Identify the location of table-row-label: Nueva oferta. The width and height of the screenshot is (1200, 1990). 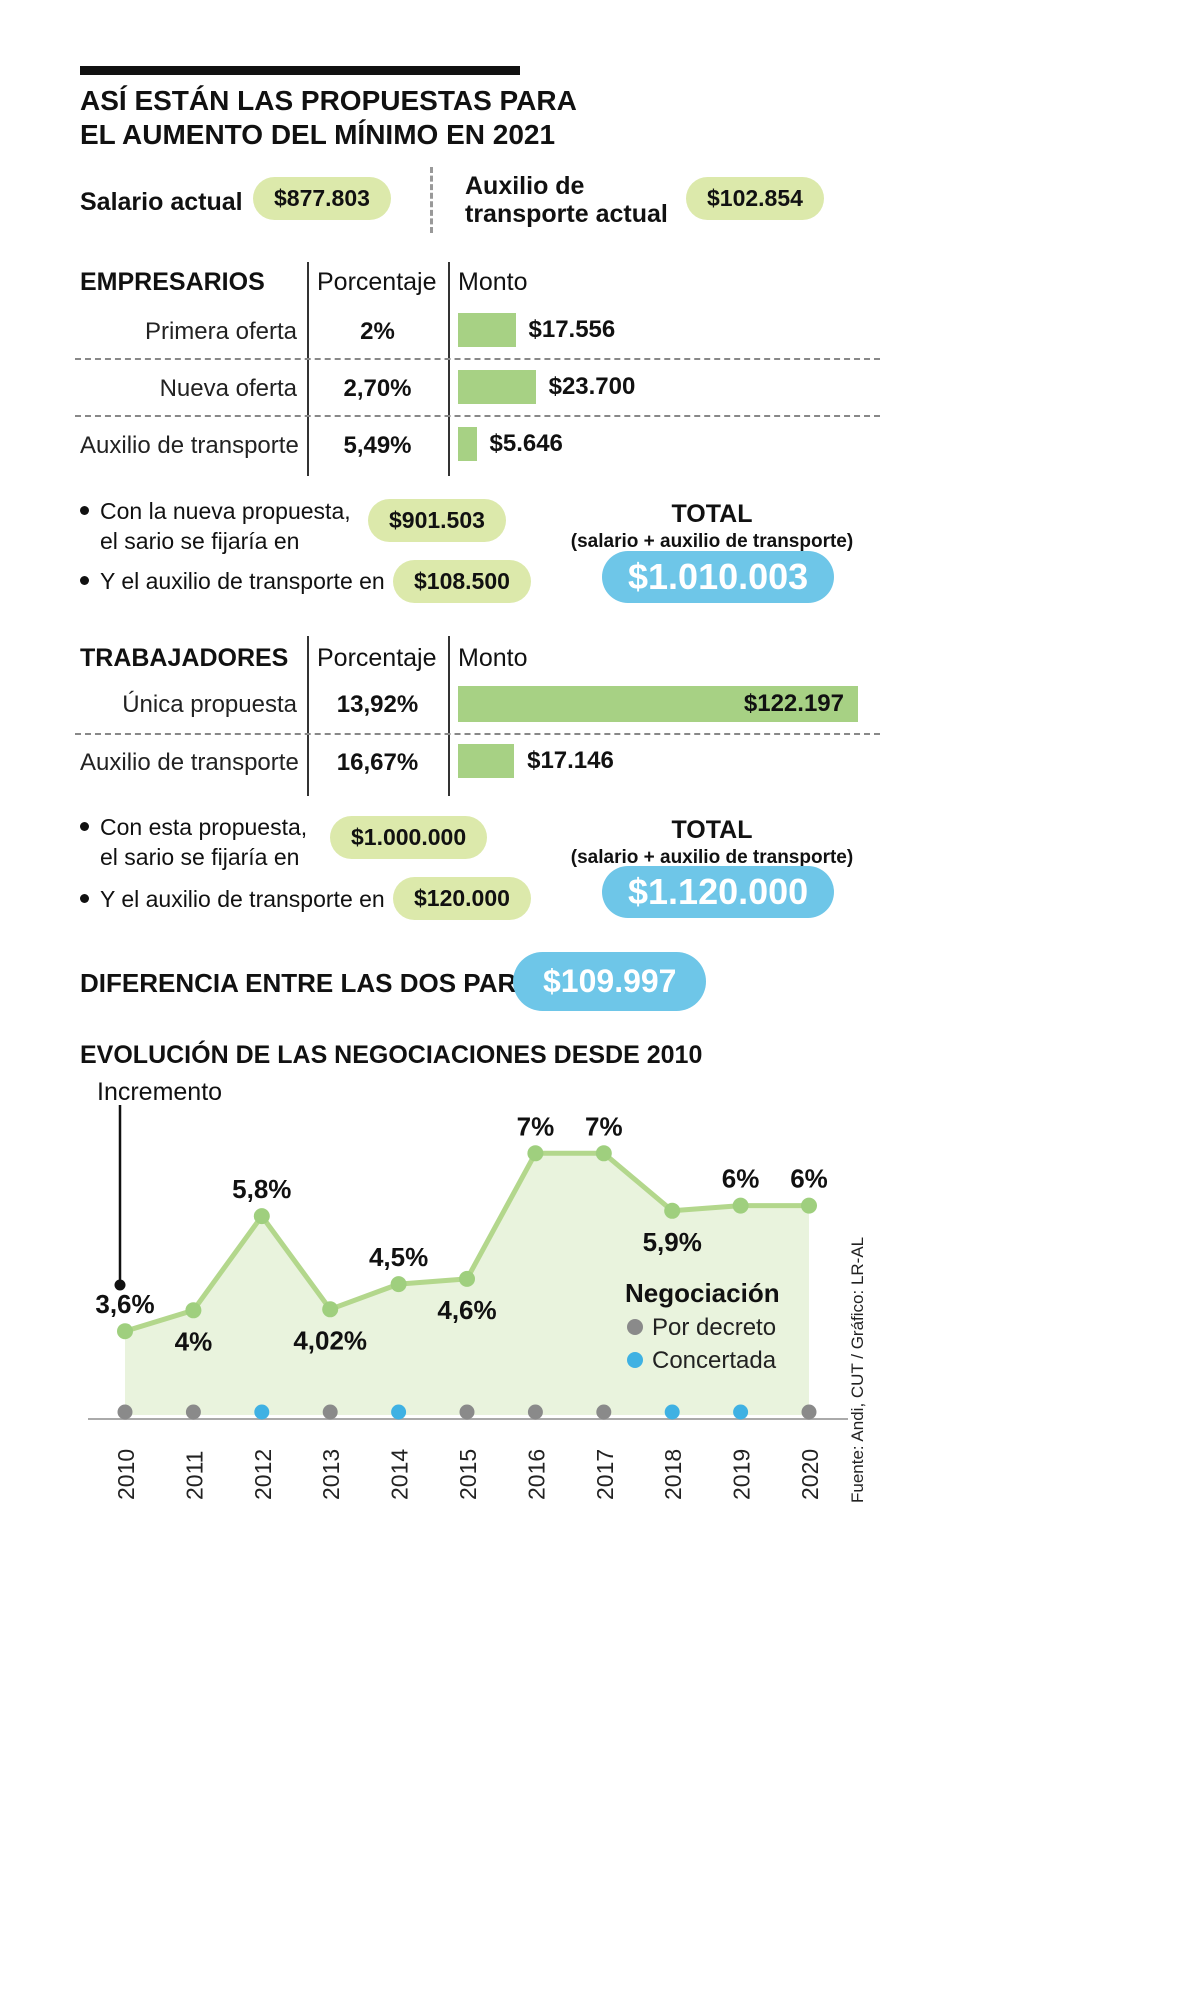
(228, 388).